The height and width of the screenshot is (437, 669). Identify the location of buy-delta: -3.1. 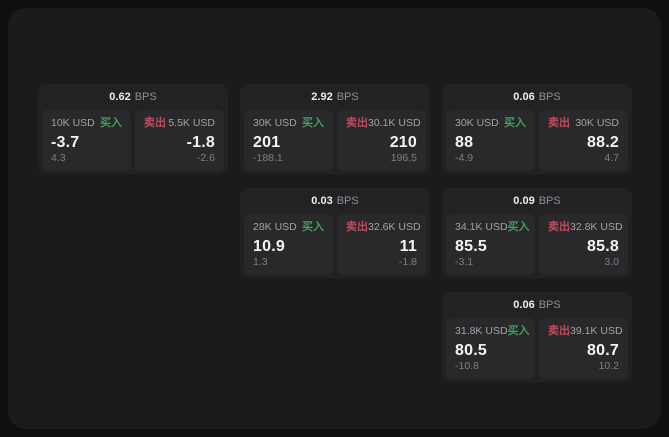
(464, 262).